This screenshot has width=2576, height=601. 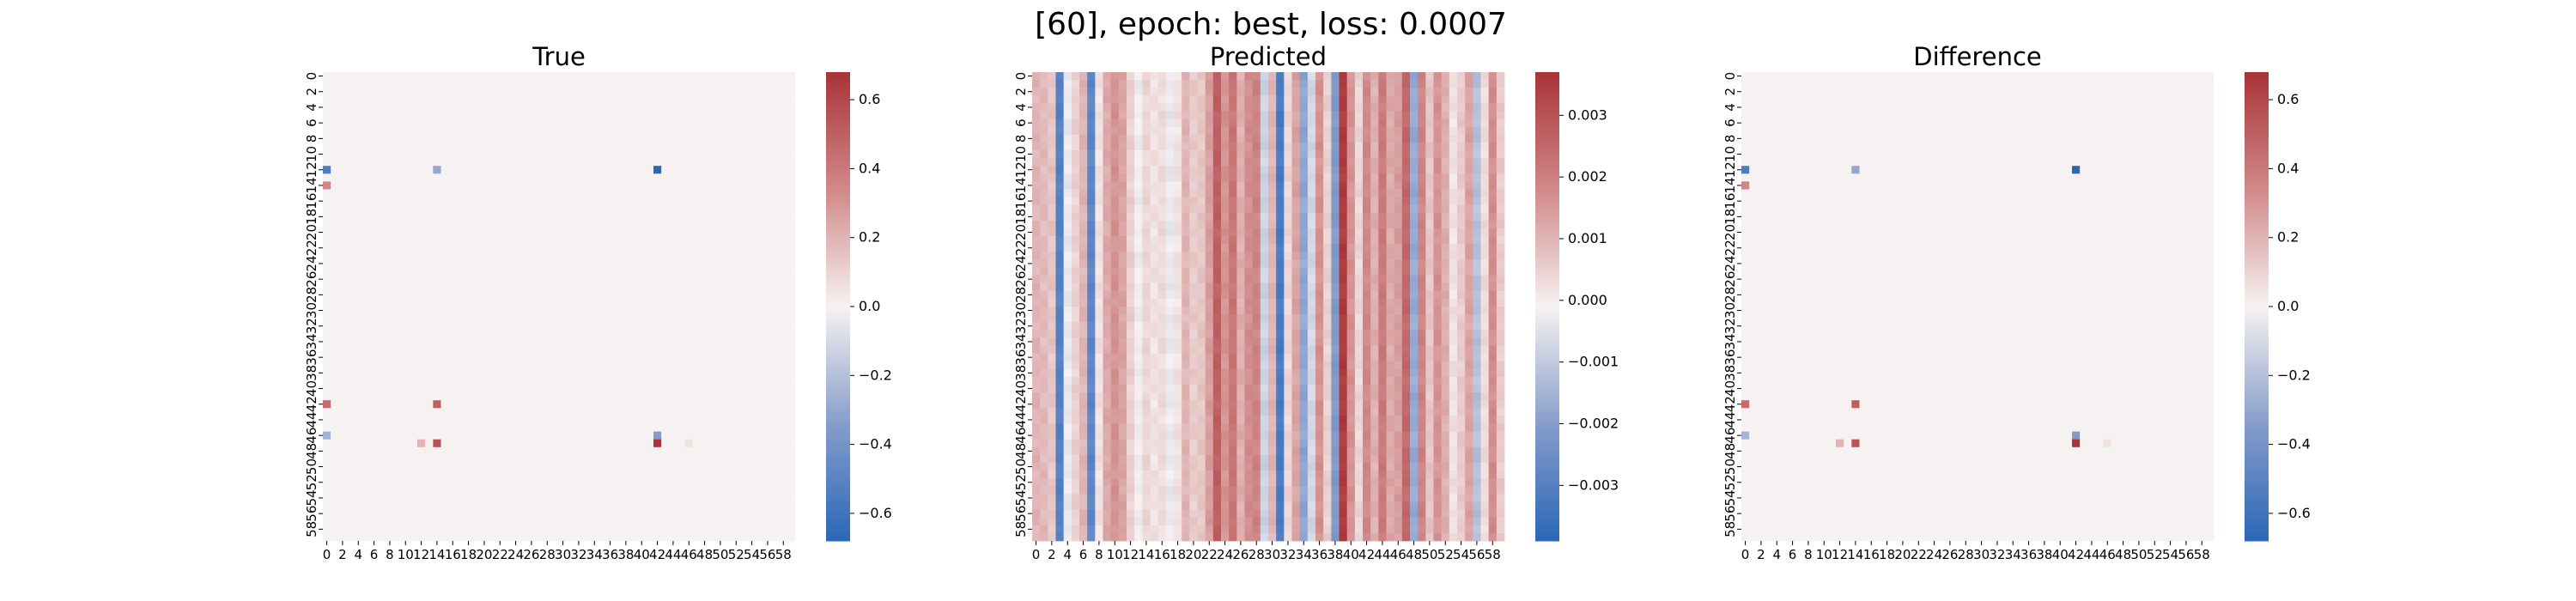 What do you see at coordinates (312, 185) in the screenshot?
I see `y-tick-label: 14` at bounding box center [312, 185].